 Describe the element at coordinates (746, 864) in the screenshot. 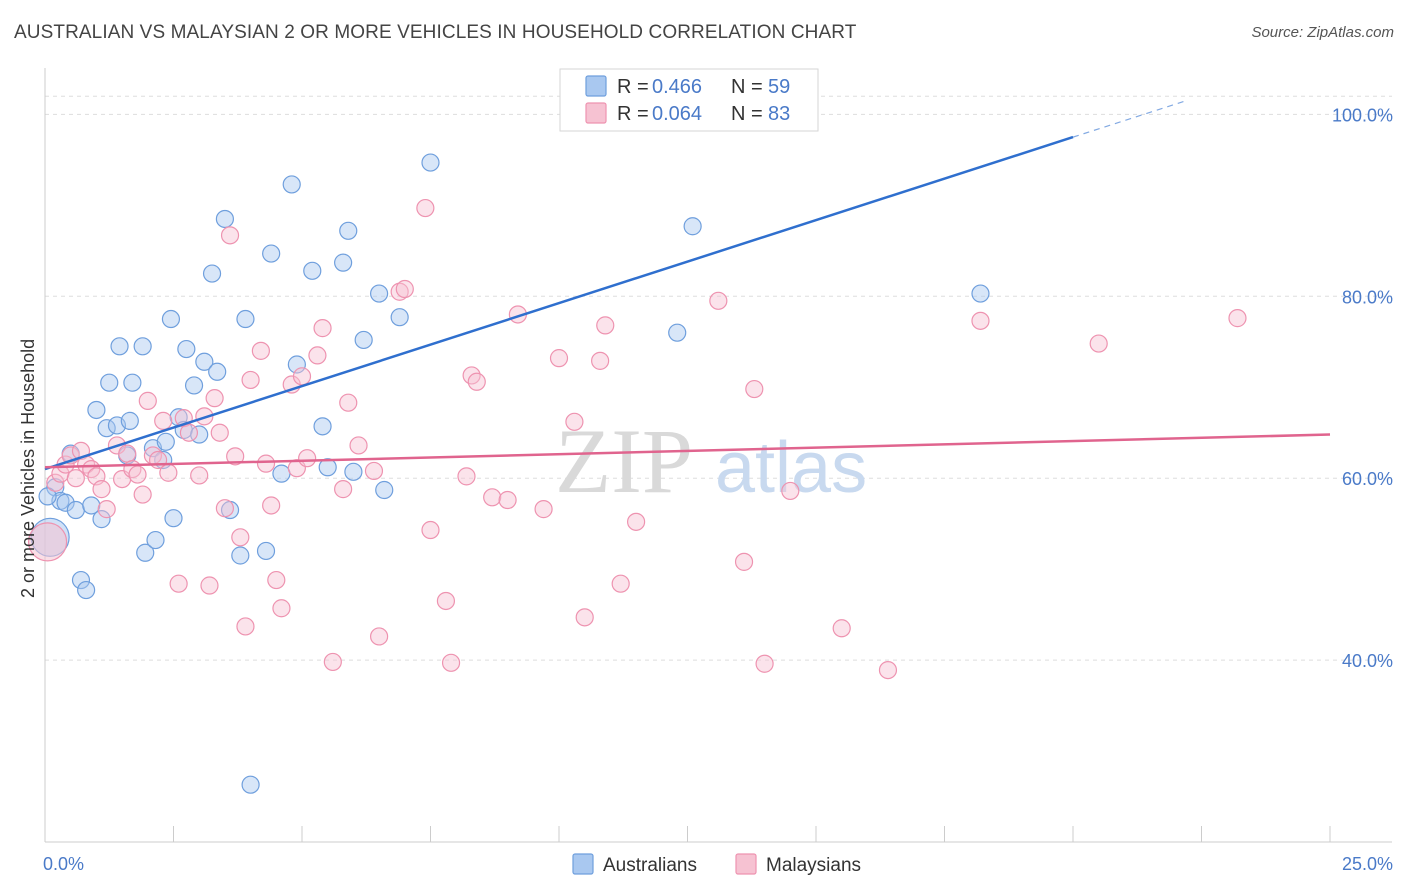

I see `bottom-legend-swatch-malaysians` at that location.